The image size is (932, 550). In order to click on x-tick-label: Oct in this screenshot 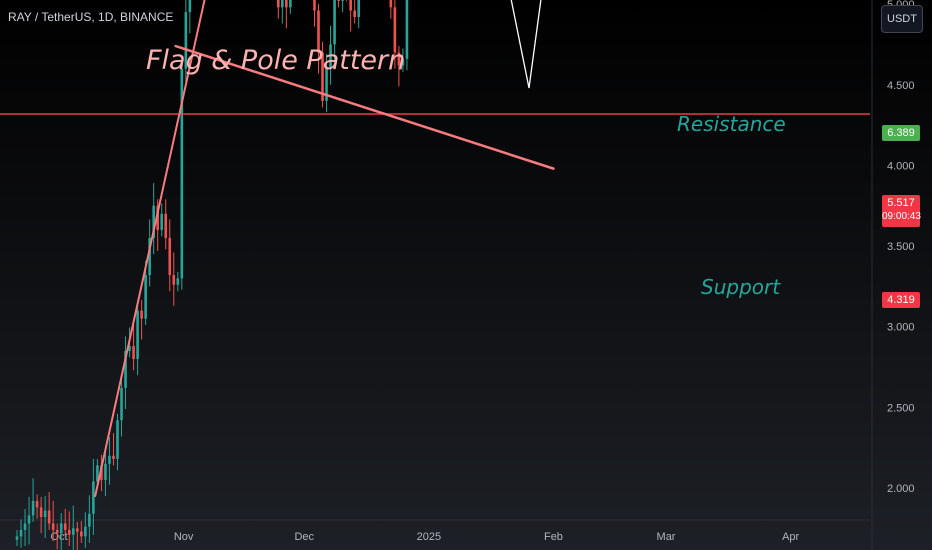, I will do `click(58, 537)`.